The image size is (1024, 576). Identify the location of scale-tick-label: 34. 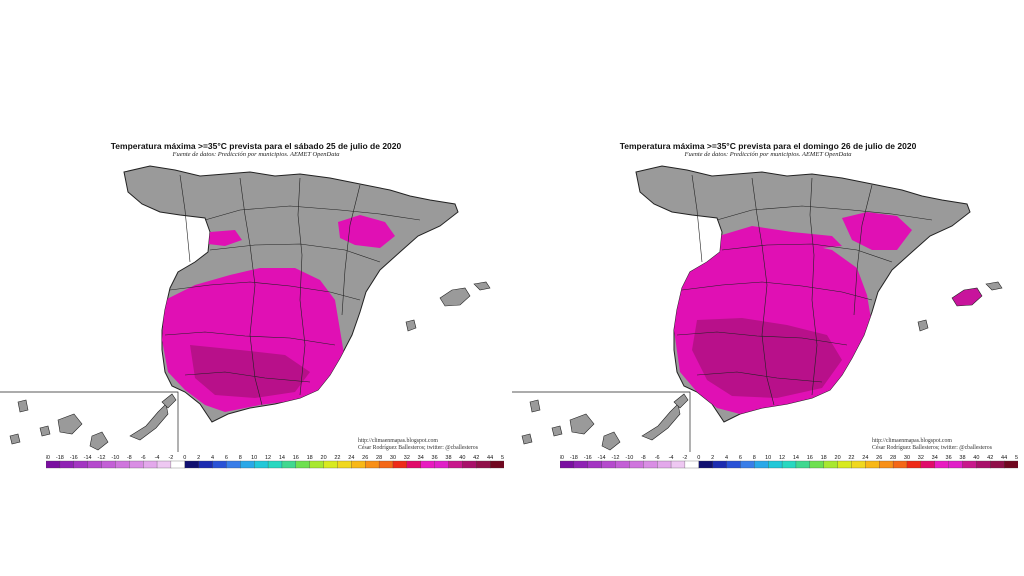
(935, 458).